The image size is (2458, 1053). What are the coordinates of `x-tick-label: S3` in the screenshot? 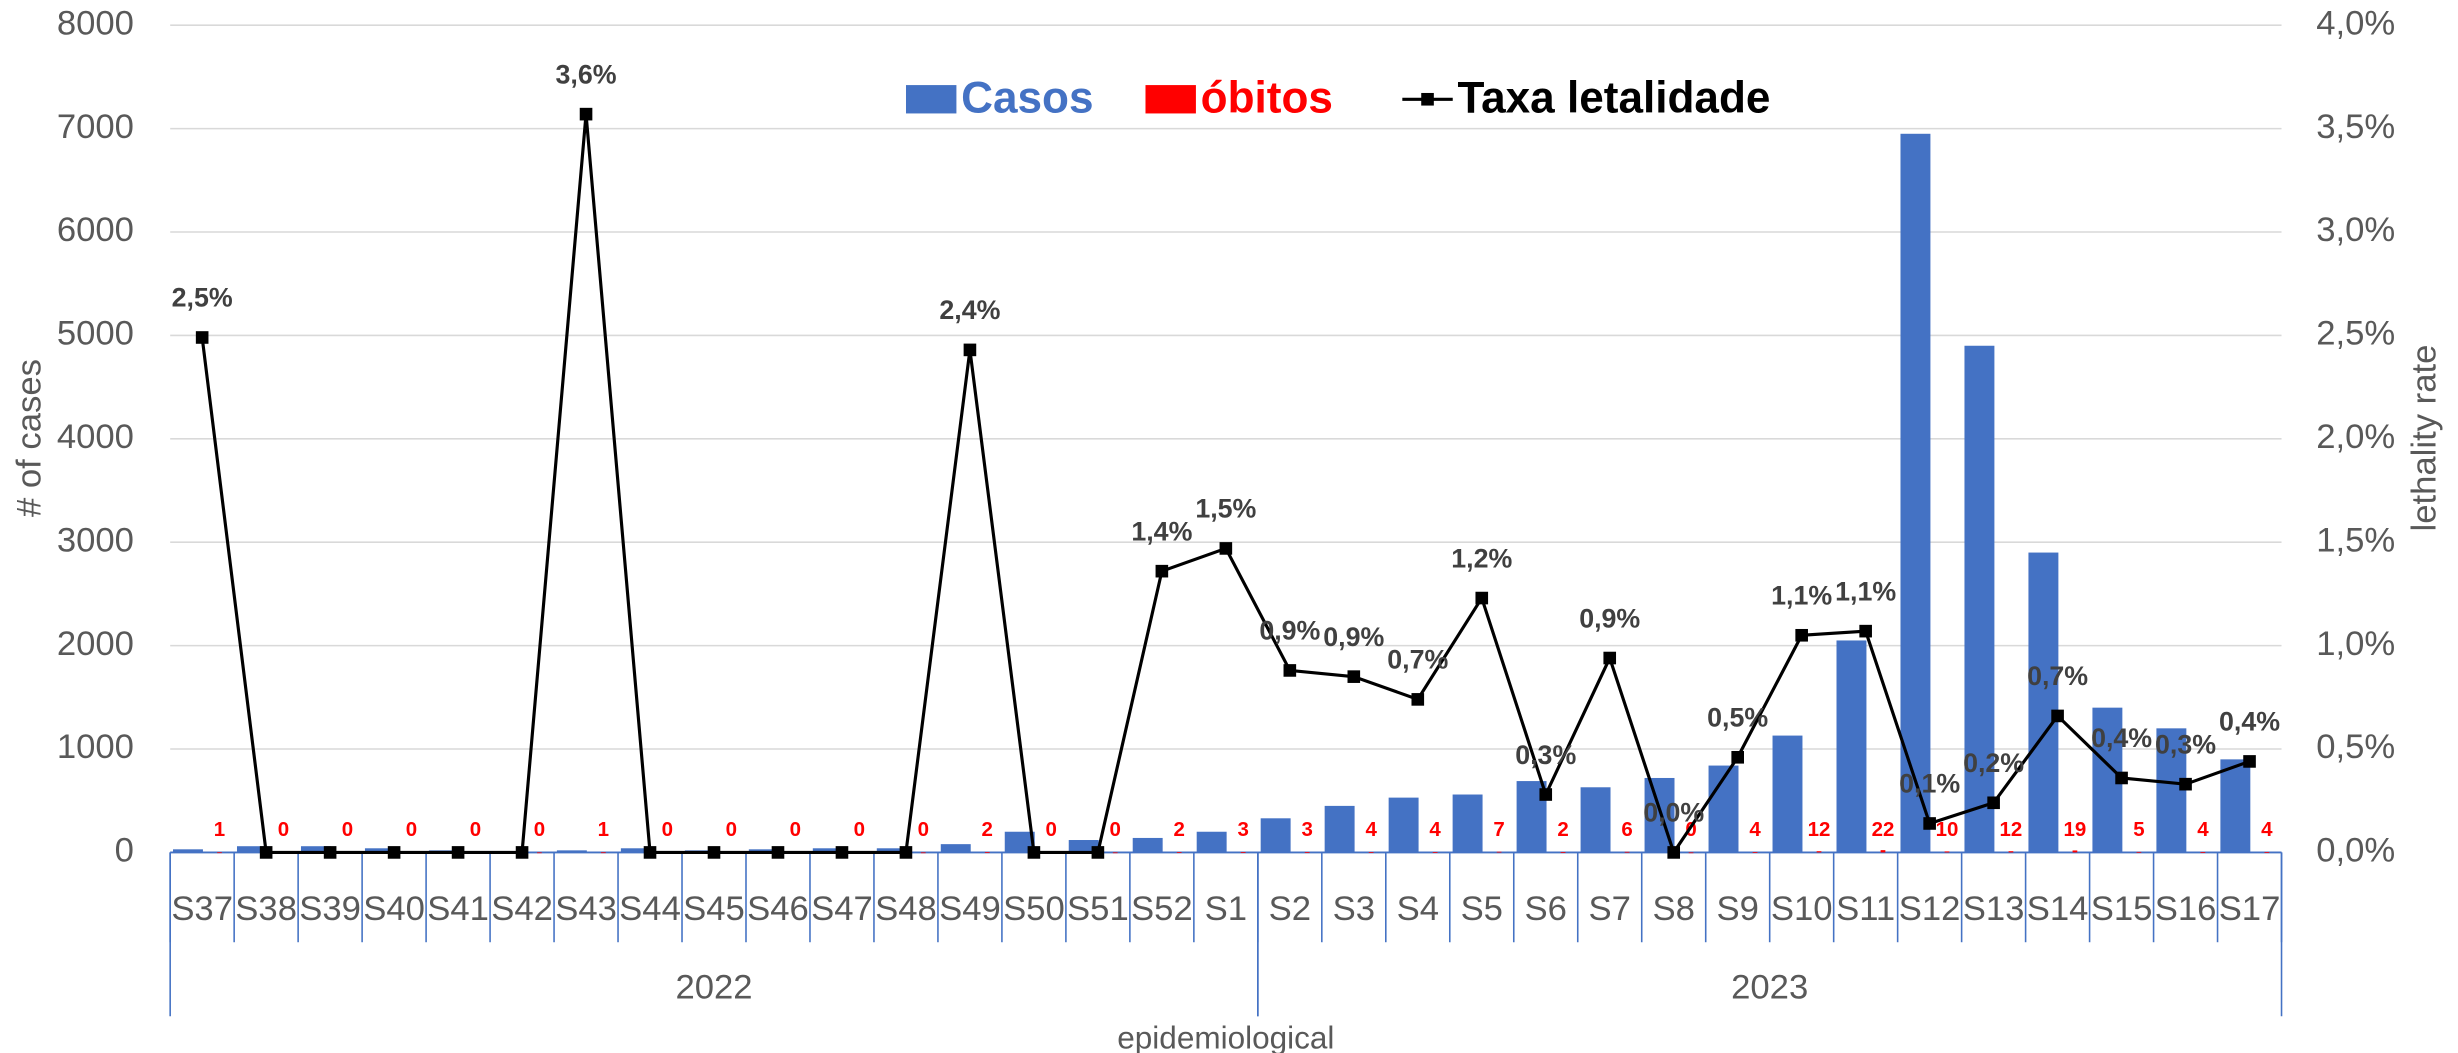 It's located at (1354, 909).